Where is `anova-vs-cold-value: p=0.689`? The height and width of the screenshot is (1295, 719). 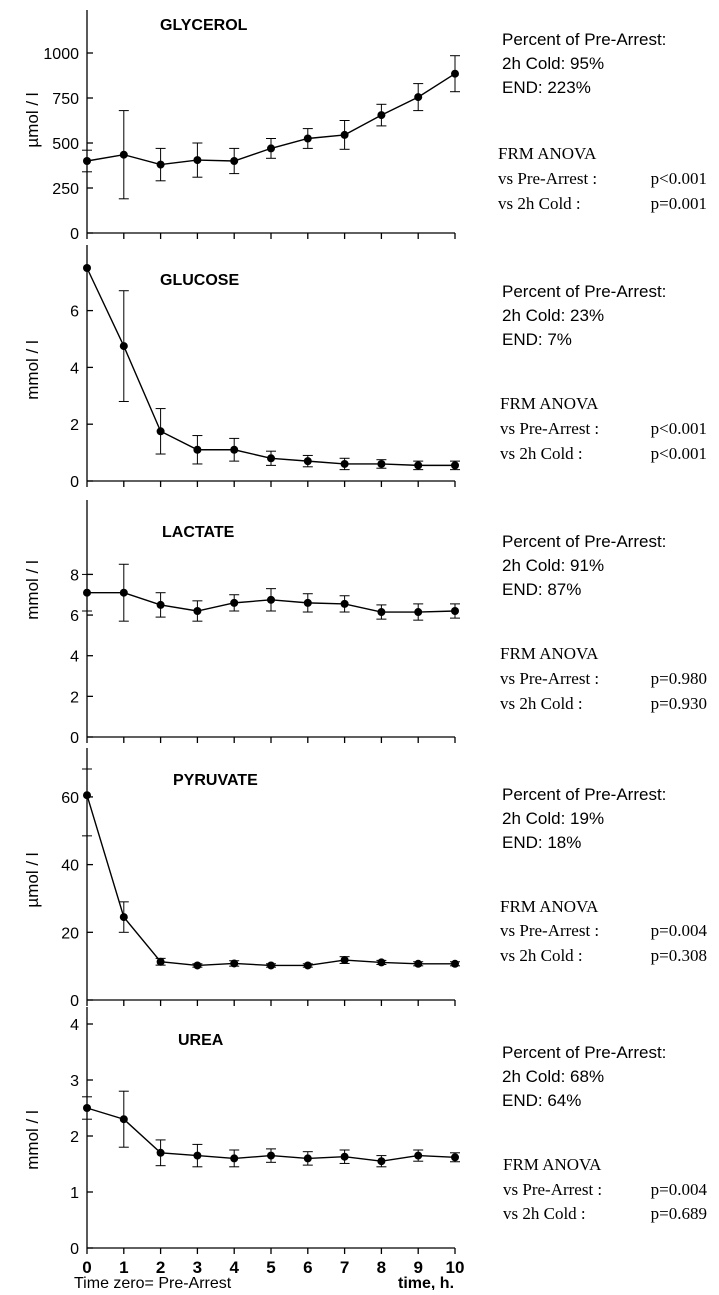 anova-vs-cold-value: p=0.689 is located at coordinates (679, 1213).